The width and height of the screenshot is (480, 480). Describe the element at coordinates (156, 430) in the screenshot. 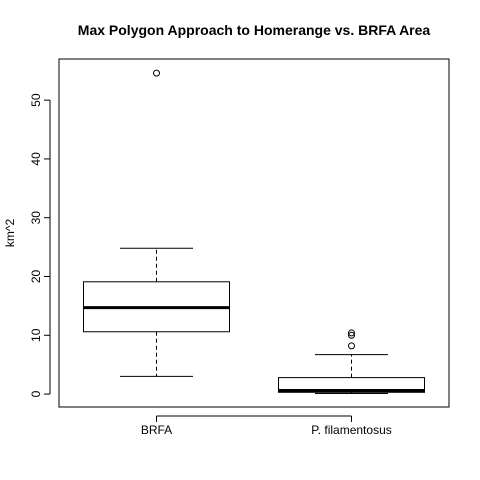

I see `x-tick-label-0: BRFA` at that location.